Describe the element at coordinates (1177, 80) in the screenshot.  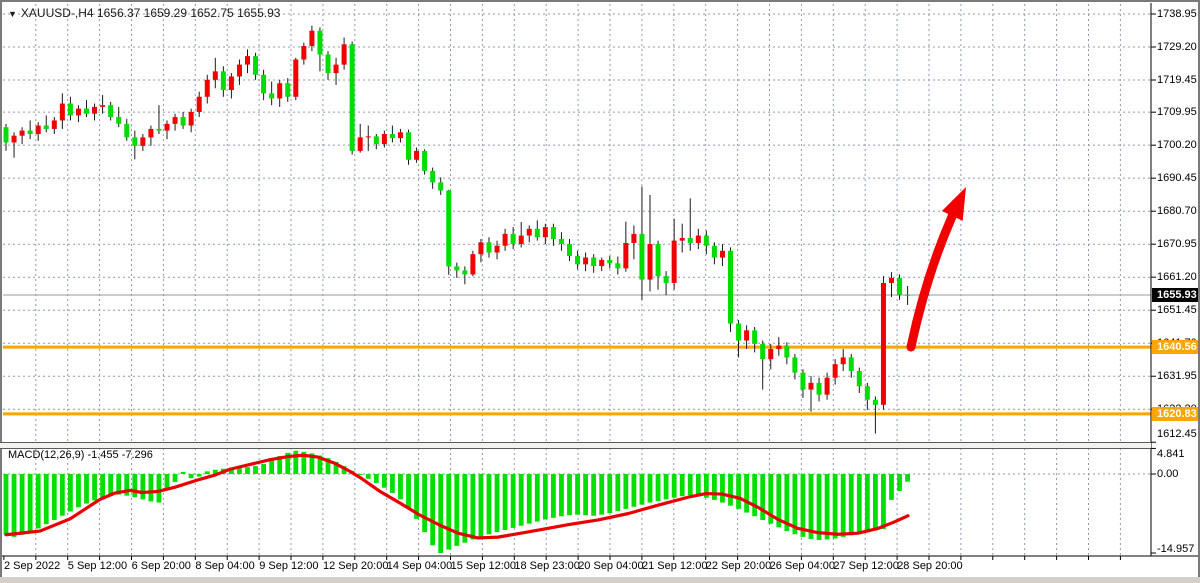
I see `price-tick-label: 1719.45` at that location.